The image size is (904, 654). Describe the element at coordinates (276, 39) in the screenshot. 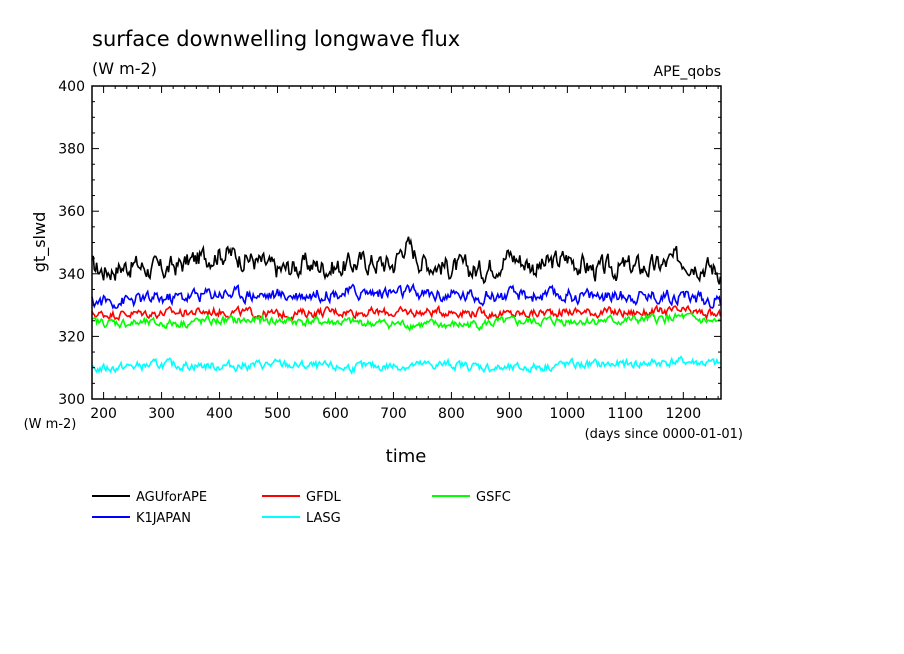

I see `chart-title: surface downwelling longwave flux` at that location.